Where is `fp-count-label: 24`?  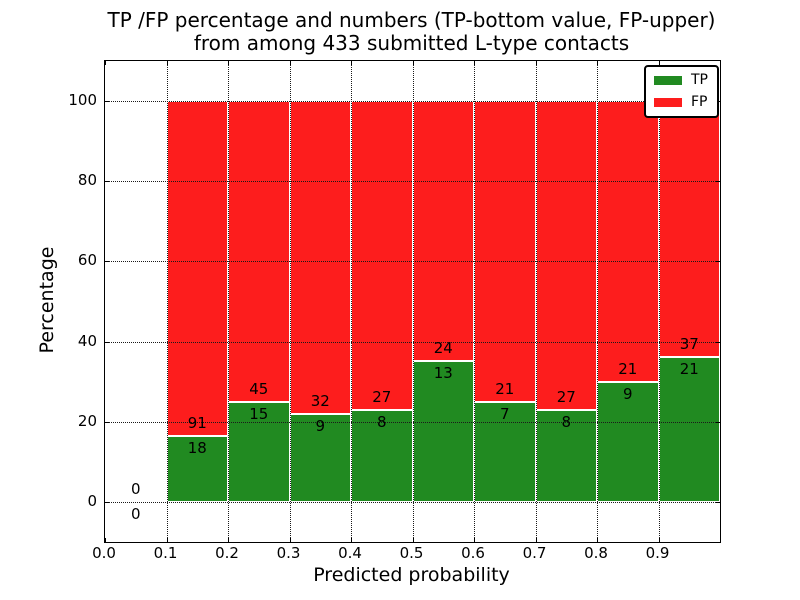
fp-count-label: 24 is located at coordinates (443, 348).